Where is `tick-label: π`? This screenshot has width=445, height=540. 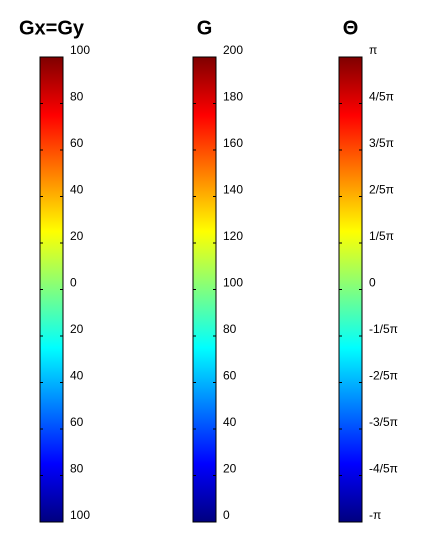 tick-label: π is located at coordinates (373, 50).